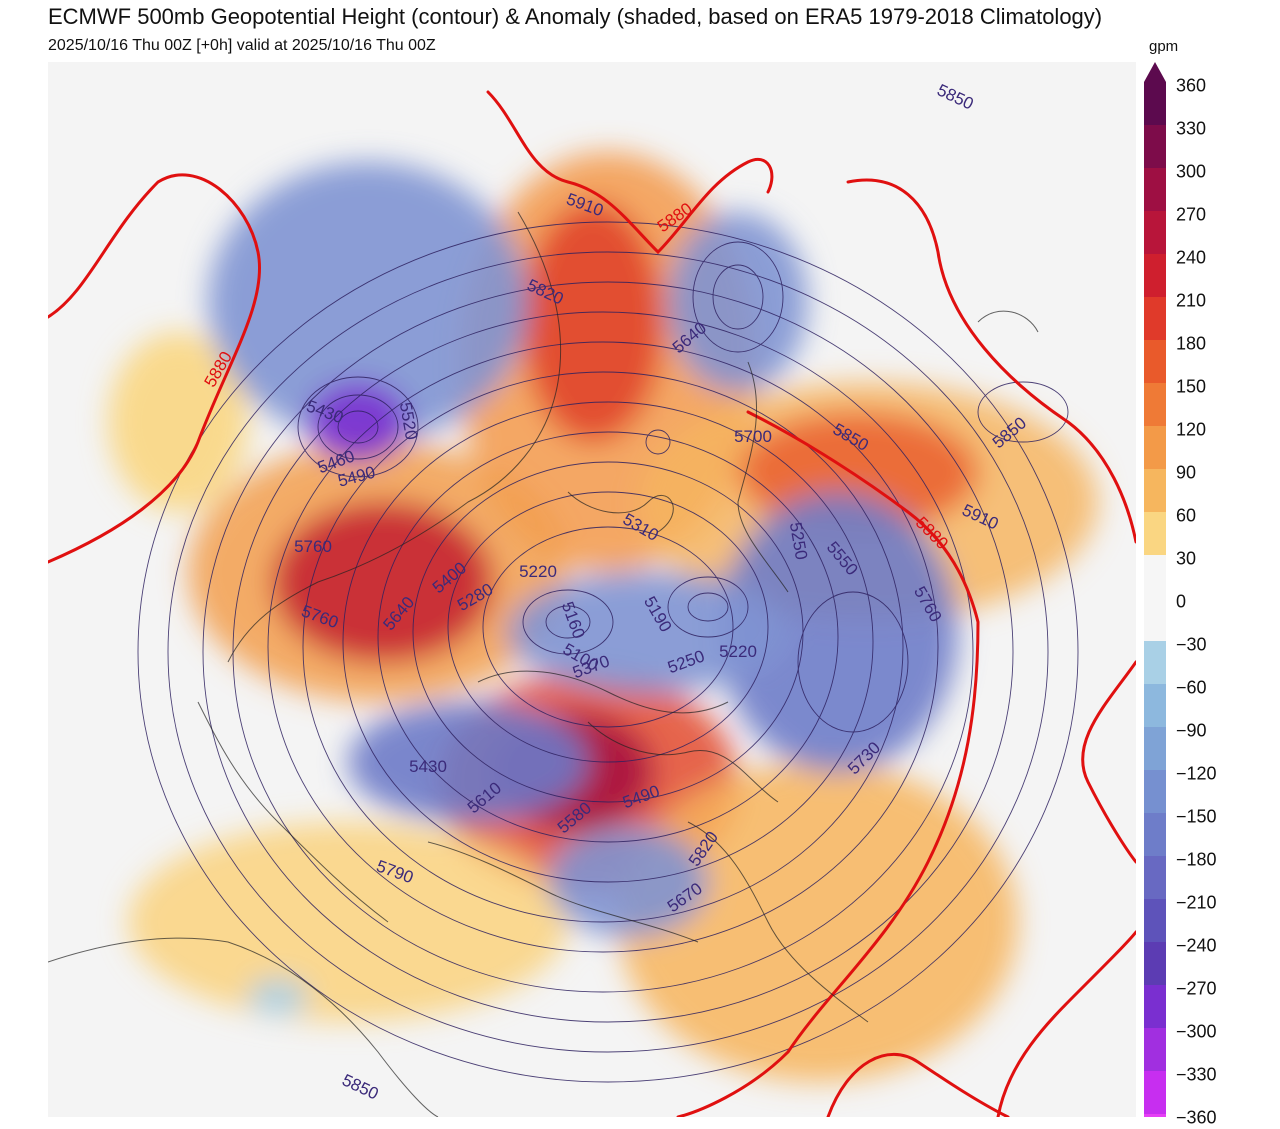  What do you see at coordinates (178, 422) in the screenshot?
I see `positive-anomaly-pacific-west` at bounding box center [178, 422].